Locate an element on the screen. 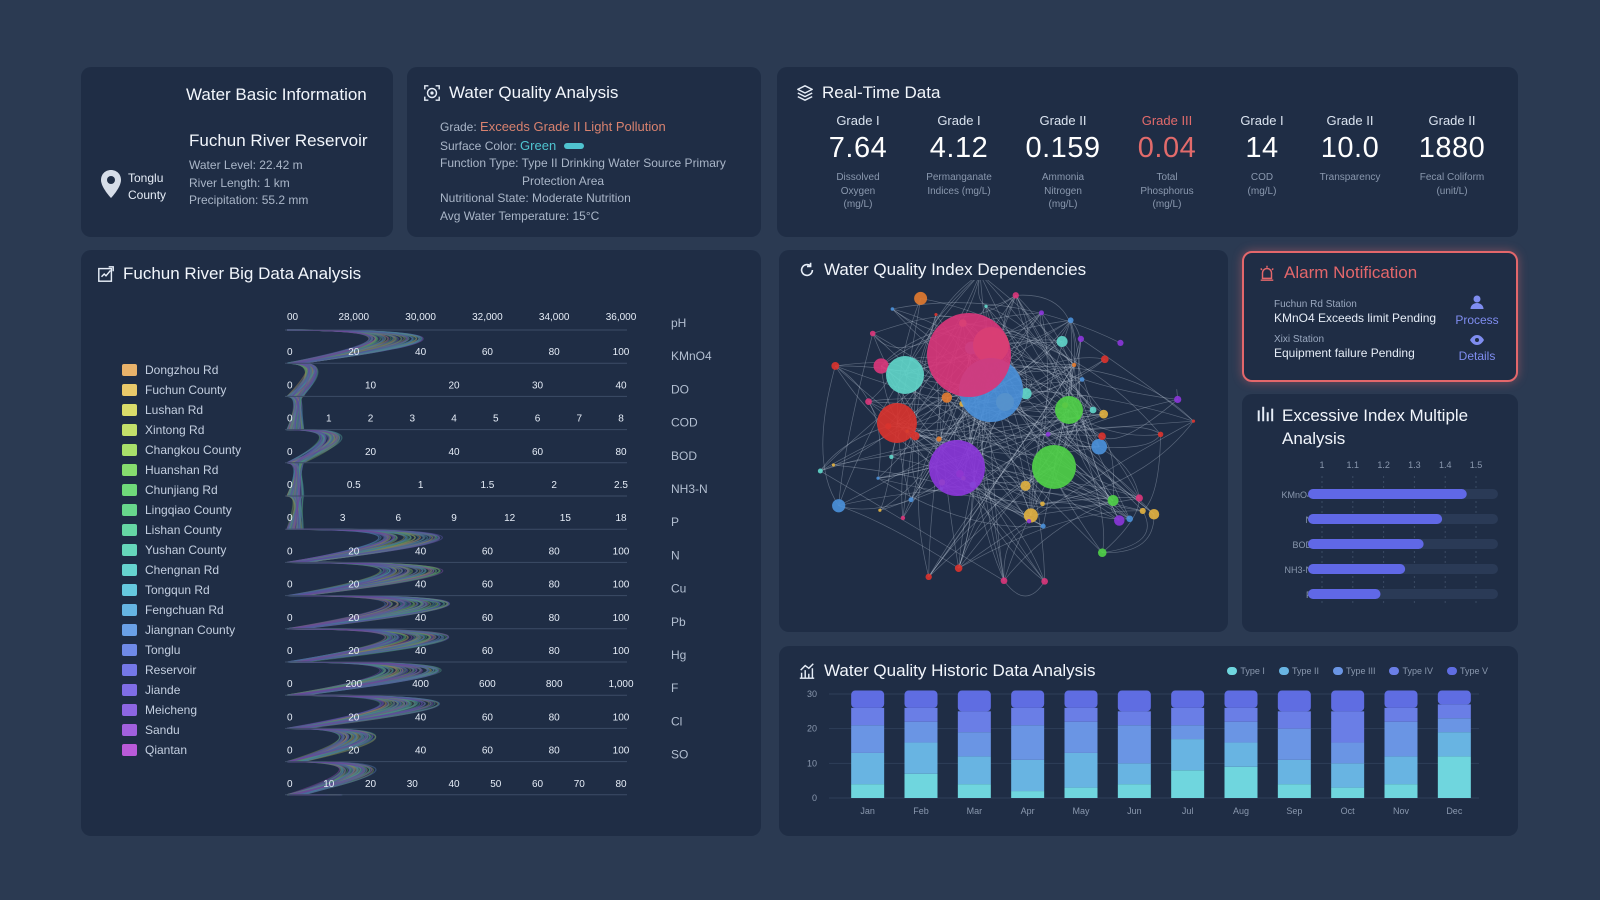 The width and height of the screenshot is (1600, 900). history-legend-item: Type I is located at coordinates (1246, 671).